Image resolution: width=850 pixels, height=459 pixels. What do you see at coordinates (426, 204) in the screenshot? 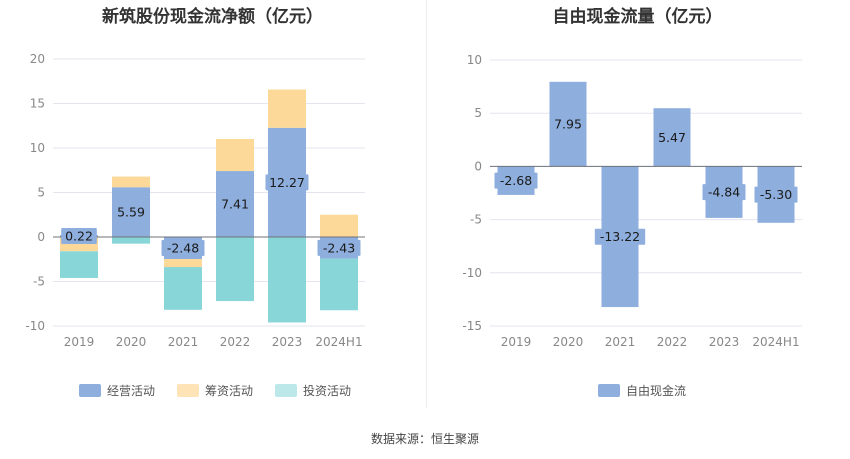
I see `chart-divider` at bounding box center [426, 204].